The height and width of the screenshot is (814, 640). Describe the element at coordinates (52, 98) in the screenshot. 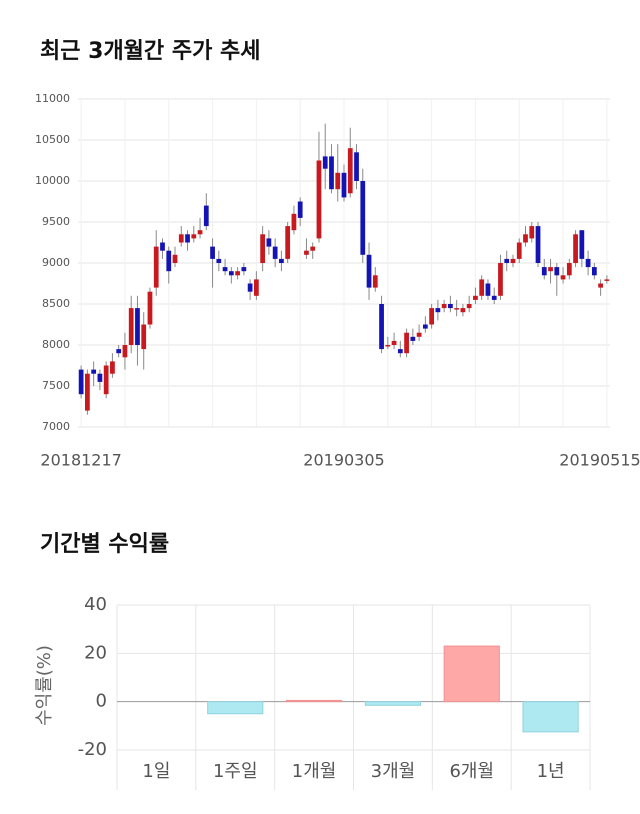

I see `y-tick-label: 11000` at that location.